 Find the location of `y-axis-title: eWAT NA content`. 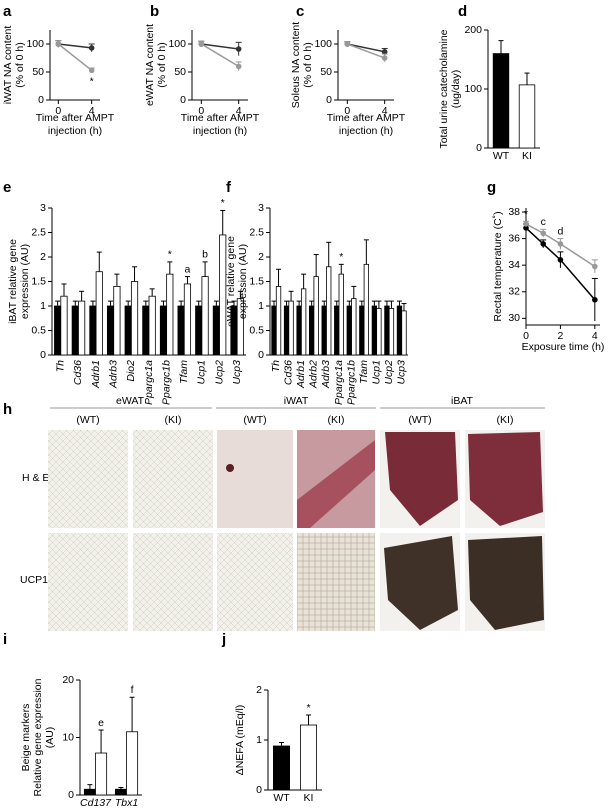

y-axis-title: eWAT NA content is located at coordinates (150, 65).